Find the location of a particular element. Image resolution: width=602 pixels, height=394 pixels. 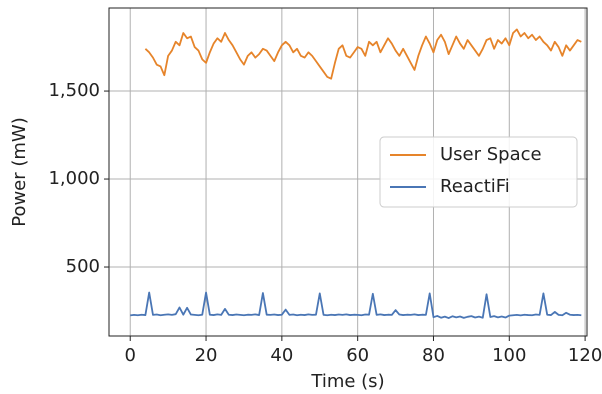

y-tick-label: 1,000 is located at coordinates (74, 178).